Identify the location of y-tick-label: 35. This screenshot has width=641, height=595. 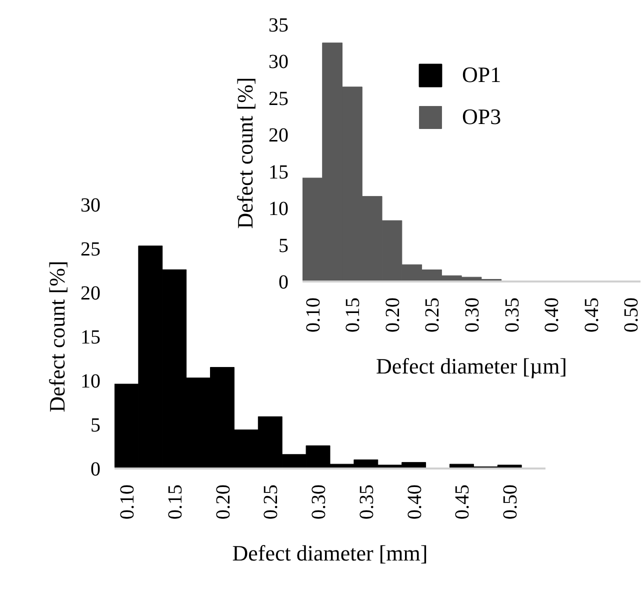
(278, 25).